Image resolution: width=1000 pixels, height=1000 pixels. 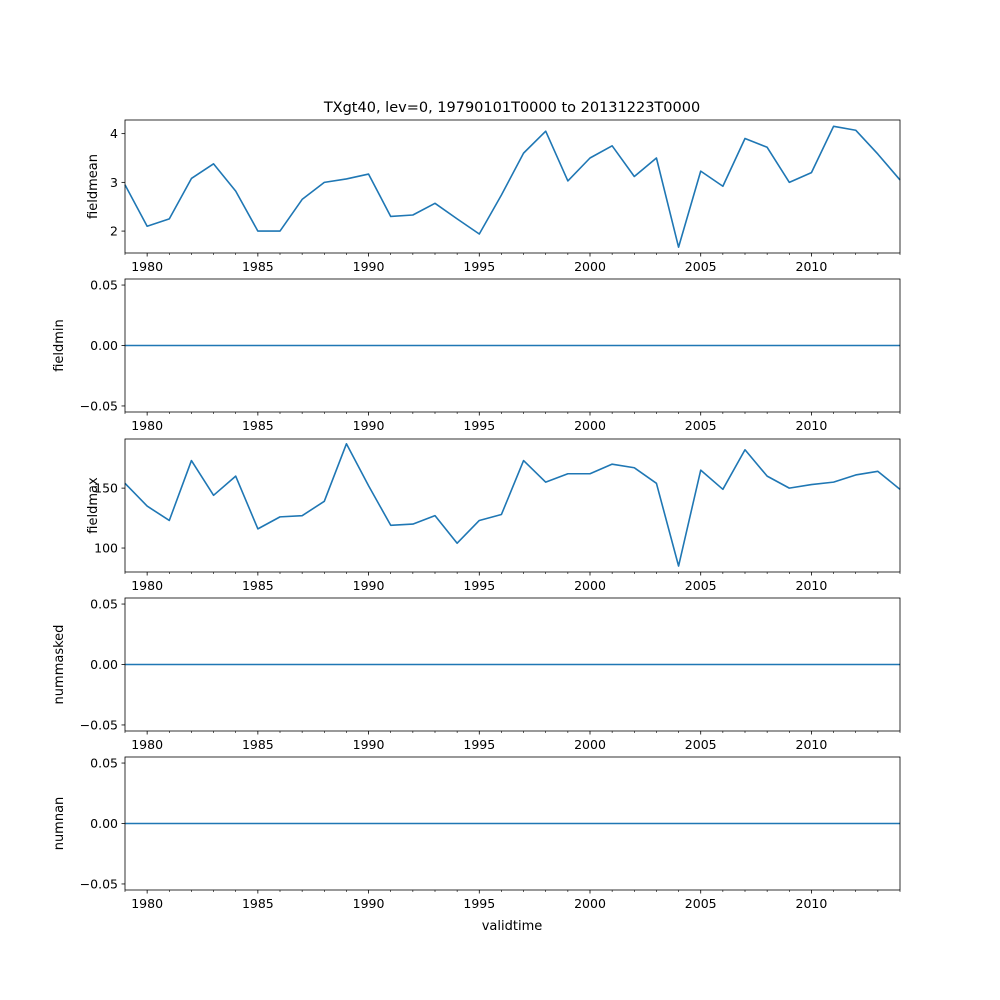 I want to click on series-line-fieldmean, so click(x=512, y=186).